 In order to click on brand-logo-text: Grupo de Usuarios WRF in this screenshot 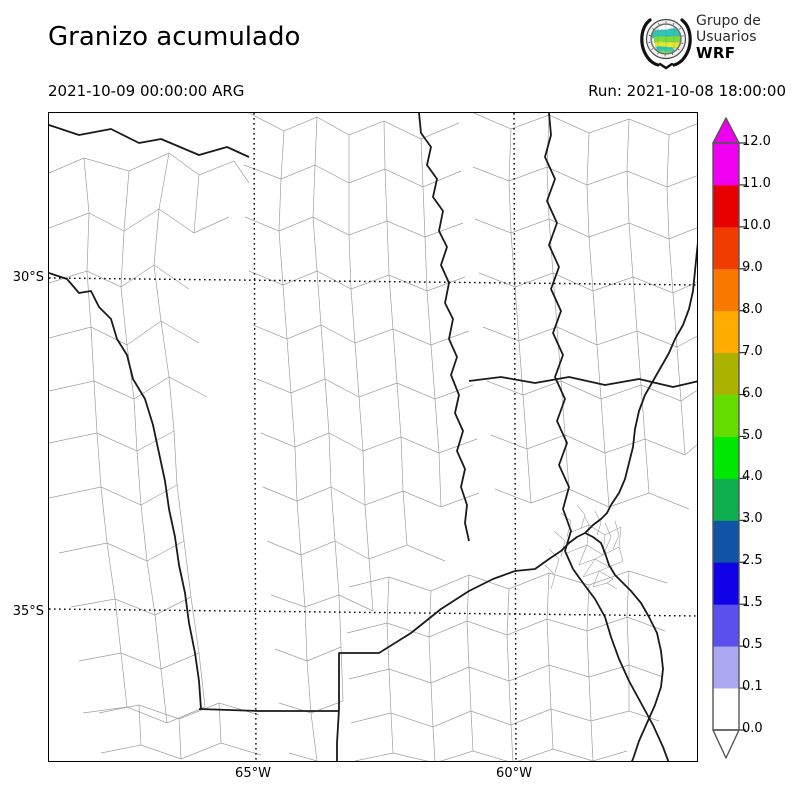, I will do `click(728, 37)`.